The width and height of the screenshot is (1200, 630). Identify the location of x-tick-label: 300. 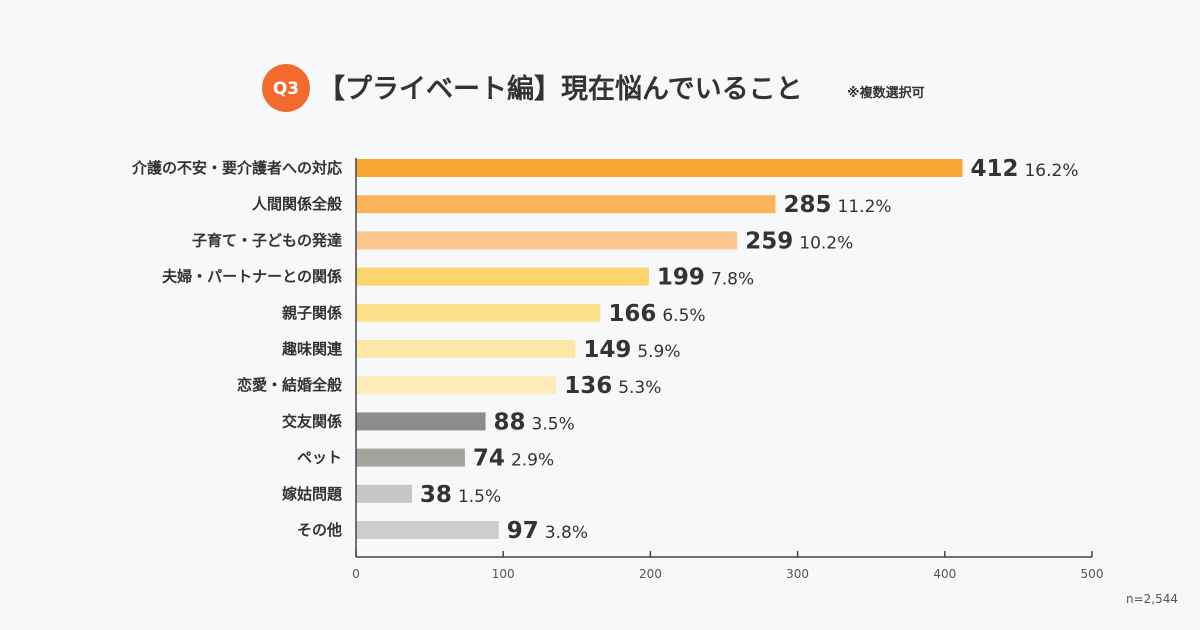
(797, 574).